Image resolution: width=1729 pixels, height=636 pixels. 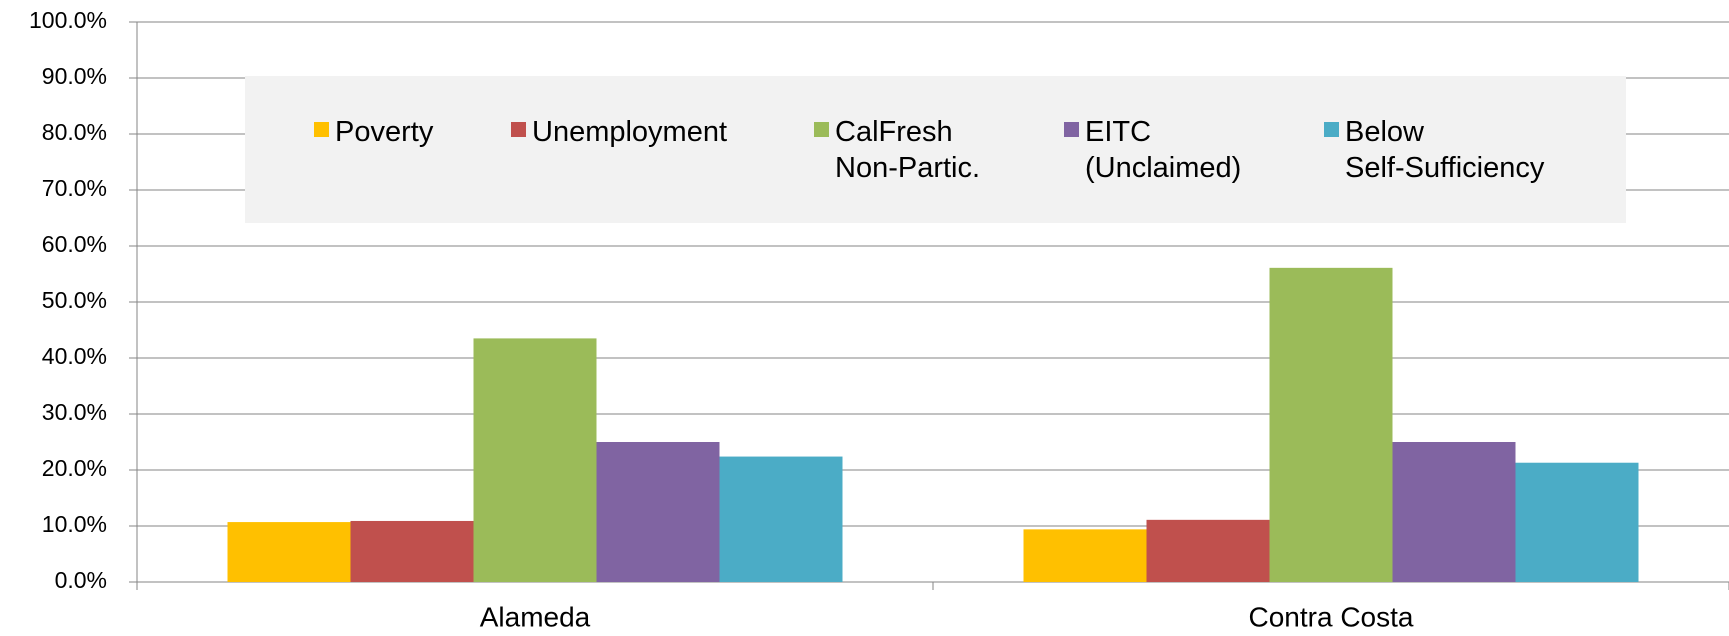 What do you see at coordinates (74, 356) in the screenshot?
I see `y-tick-label: 40.0%` at bounding box center [74, 356].